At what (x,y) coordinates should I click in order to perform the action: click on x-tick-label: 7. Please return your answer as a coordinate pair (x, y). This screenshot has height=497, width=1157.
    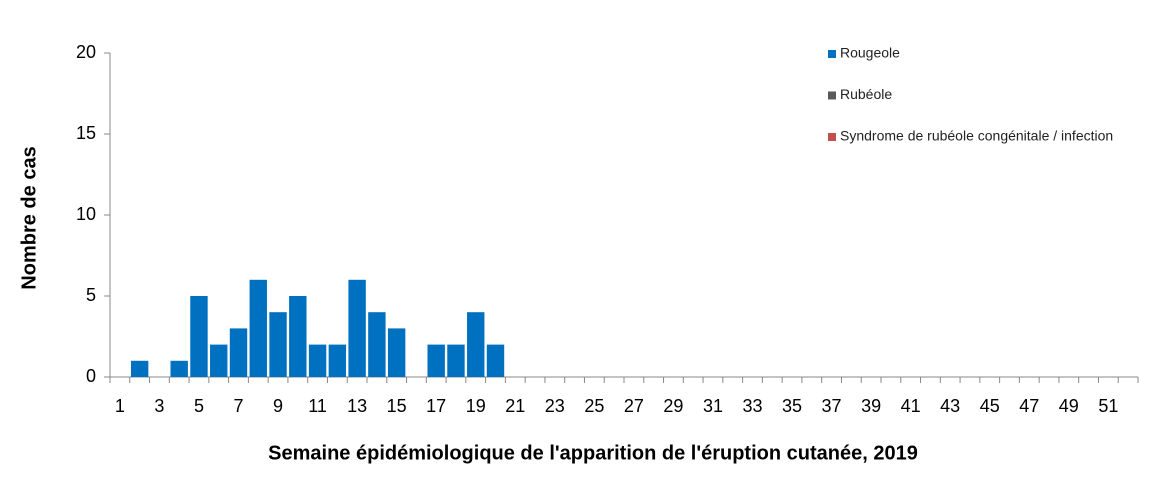
    Looking at the image, I should click on (238, 406).